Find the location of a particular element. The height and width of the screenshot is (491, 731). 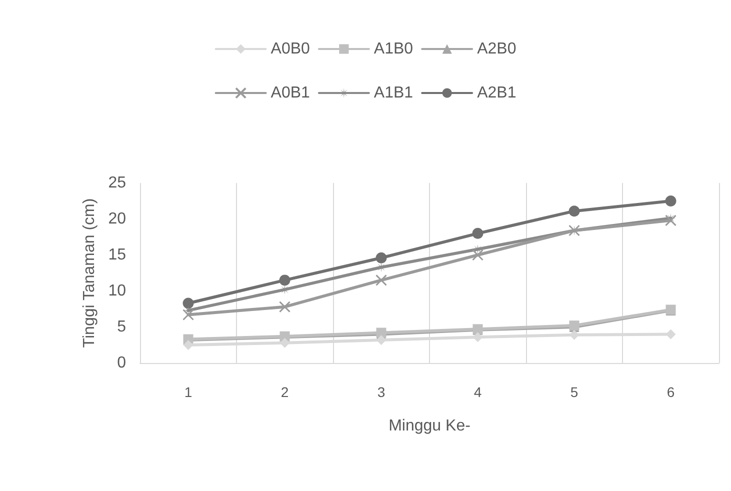

y-tick-label: 0 is located at coordinates (121, 363).